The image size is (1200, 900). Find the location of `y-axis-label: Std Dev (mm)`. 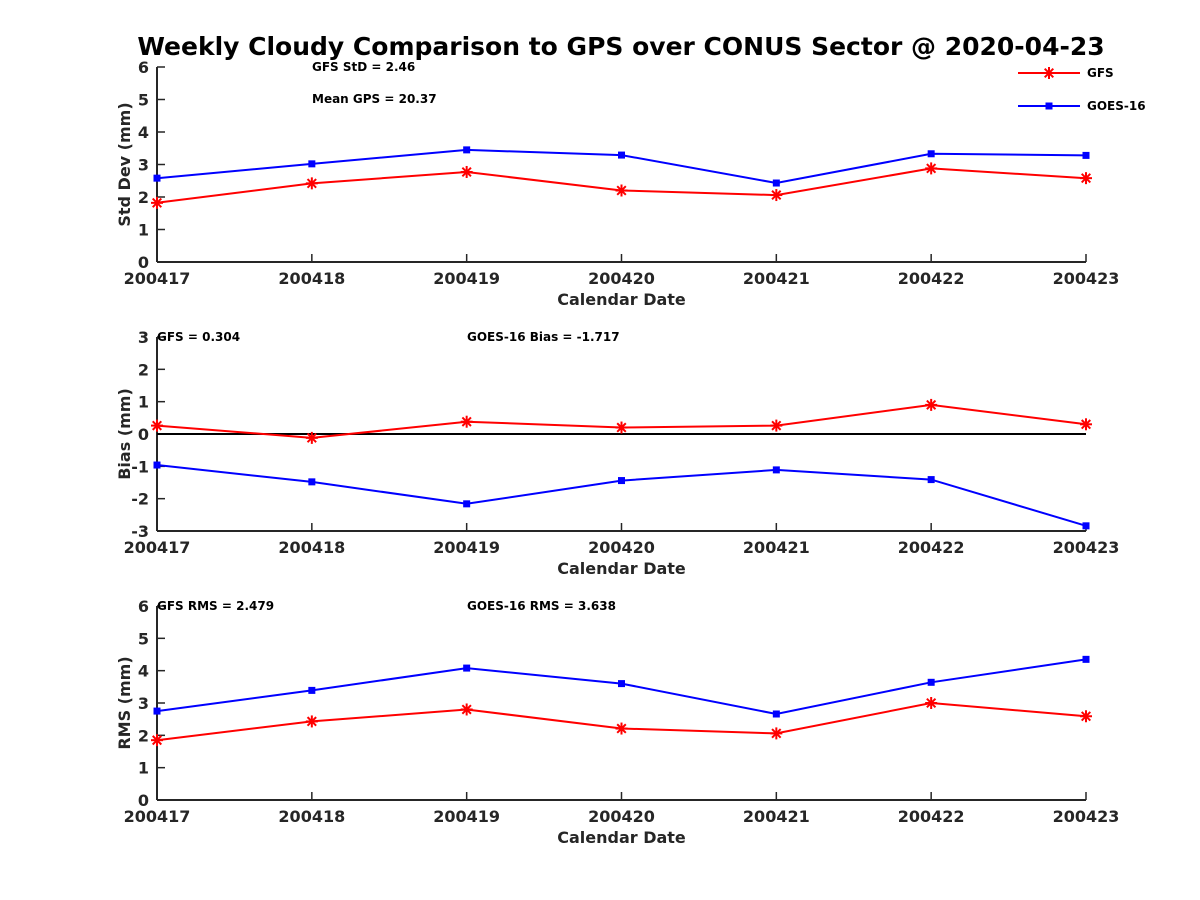

y-axis-label: Std Dev (mm) is located at coordinates (124, 164).